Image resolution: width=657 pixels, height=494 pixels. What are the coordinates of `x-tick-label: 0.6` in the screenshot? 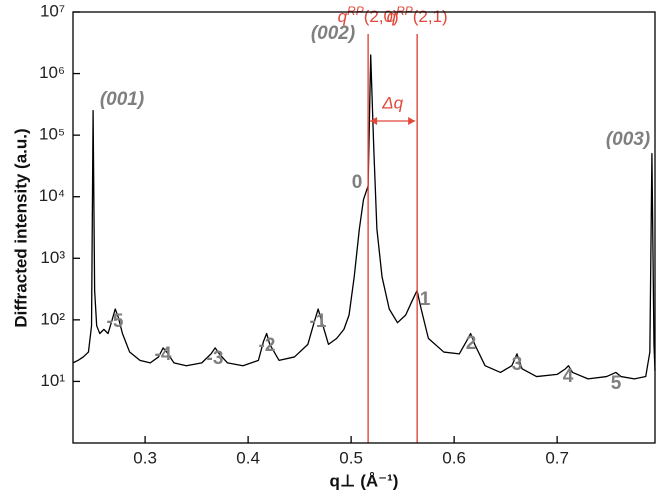 It's located at (454, 457).